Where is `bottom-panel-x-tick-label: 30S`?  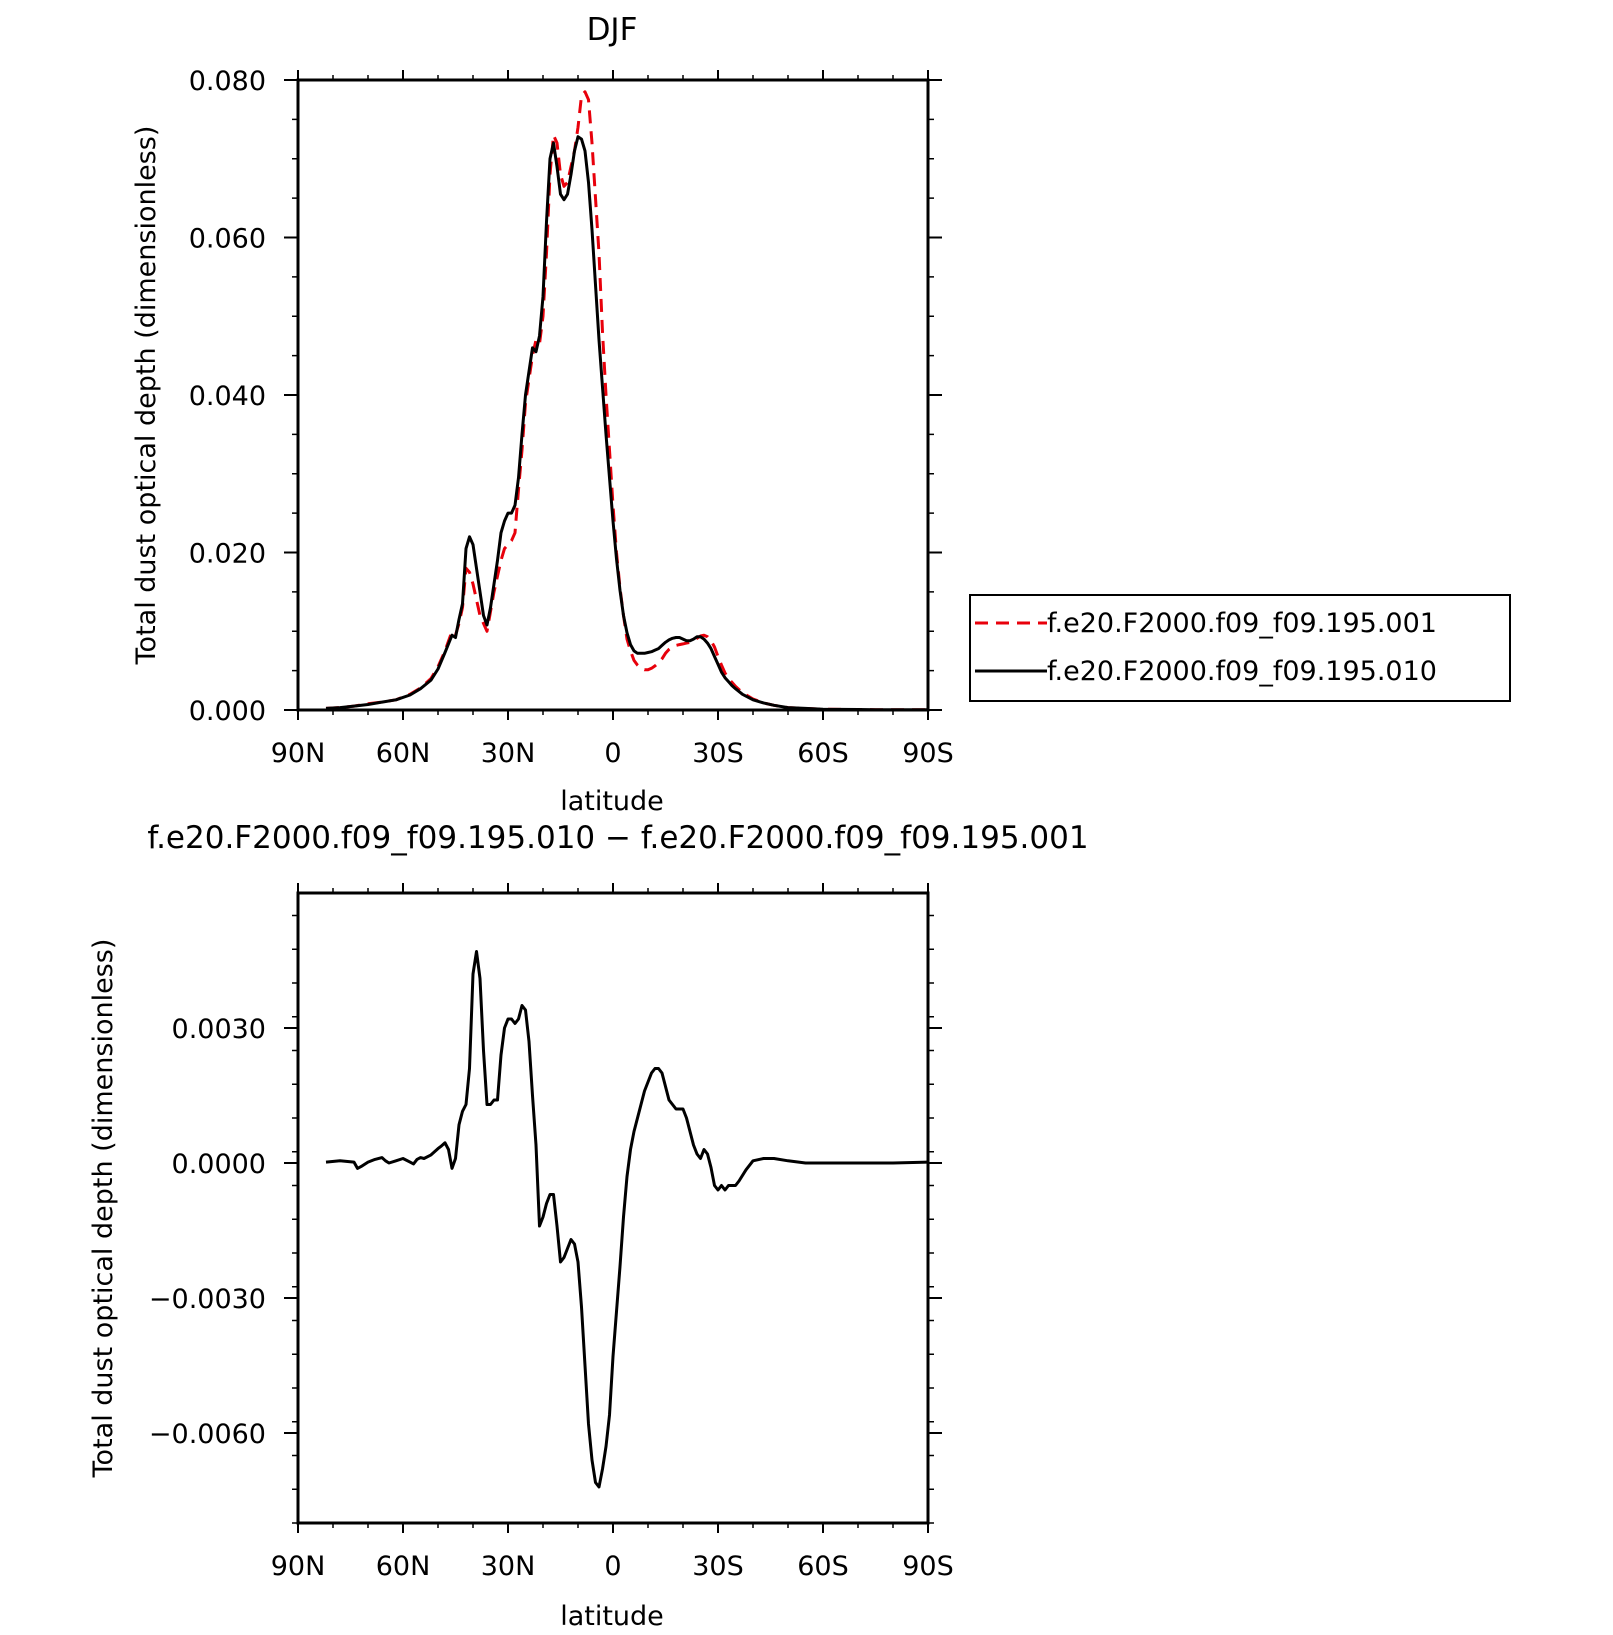
bottom-panel-x-tick-label: 30S is located at coordinates (718, 1566).